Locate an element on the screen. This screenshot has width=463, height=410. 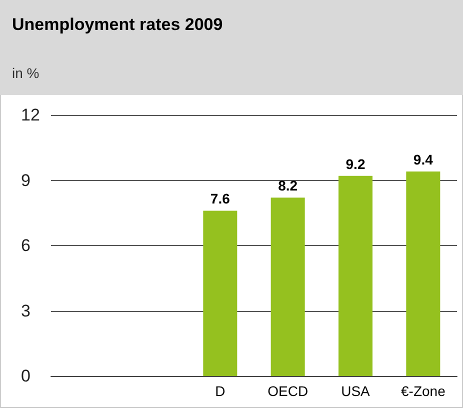
chart-subtitle: in % is located at coordinates (26, 73).